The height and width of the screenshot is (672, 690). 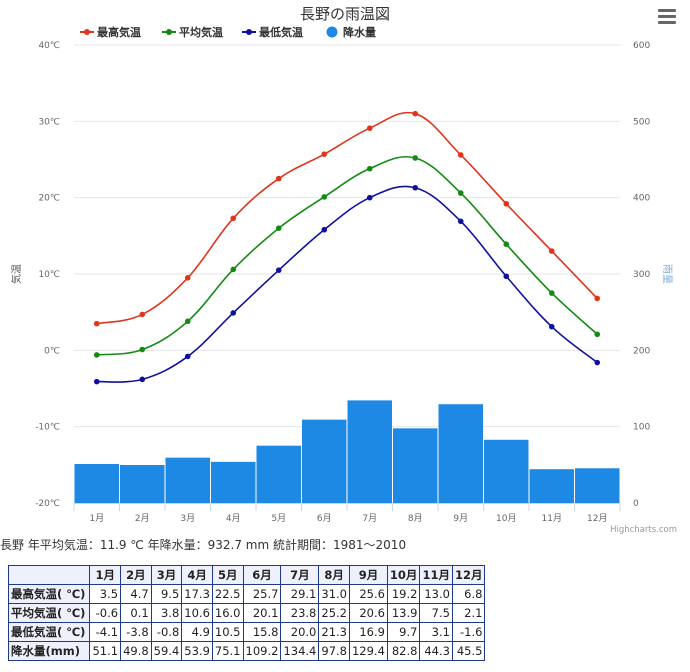 What do you see at coordinates (47, 428) in the screenshot?
I see `y-left-tick-label: -10℃` at bounding box center [47, 428].